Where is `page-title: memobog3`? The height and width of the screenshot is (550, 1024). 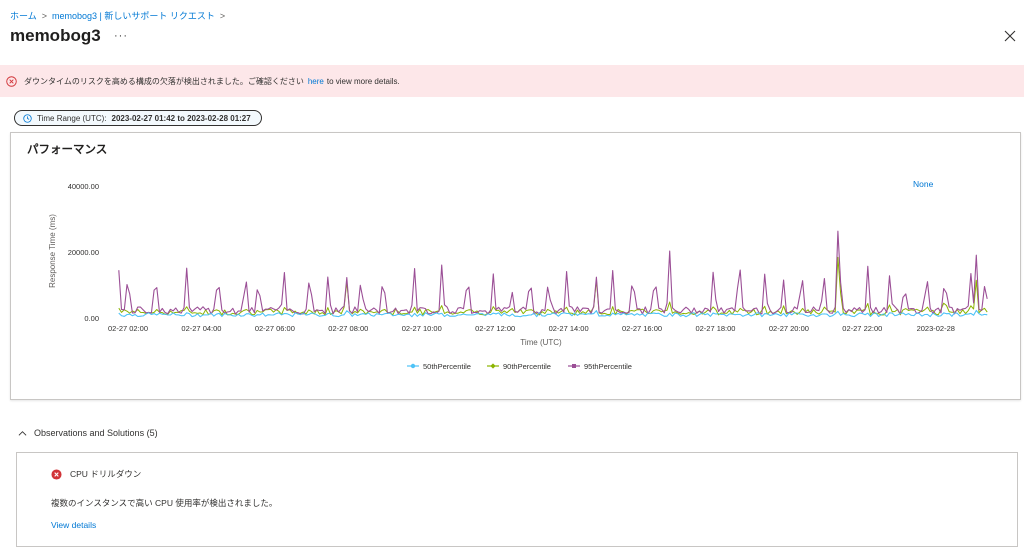 page-title: memobog3 is located at coordinates (55, 35).